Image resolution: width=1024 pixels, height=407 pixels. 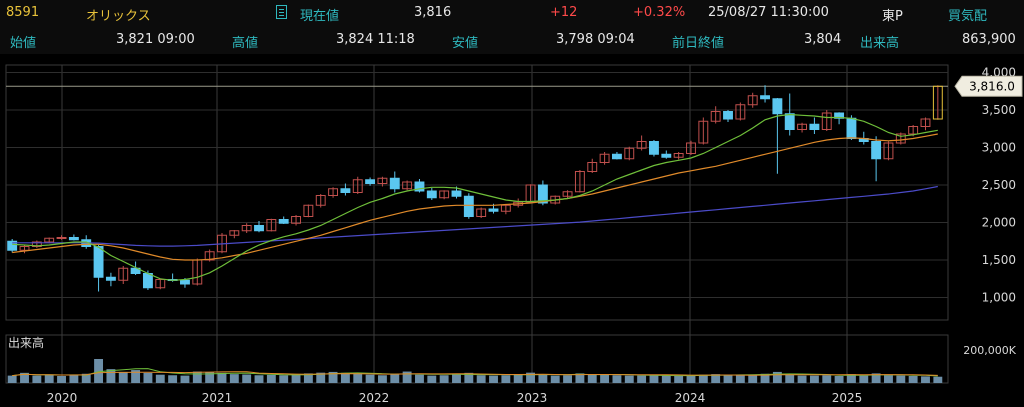 I want to click on volume-value: 863,900, so click(x=989, y=39).